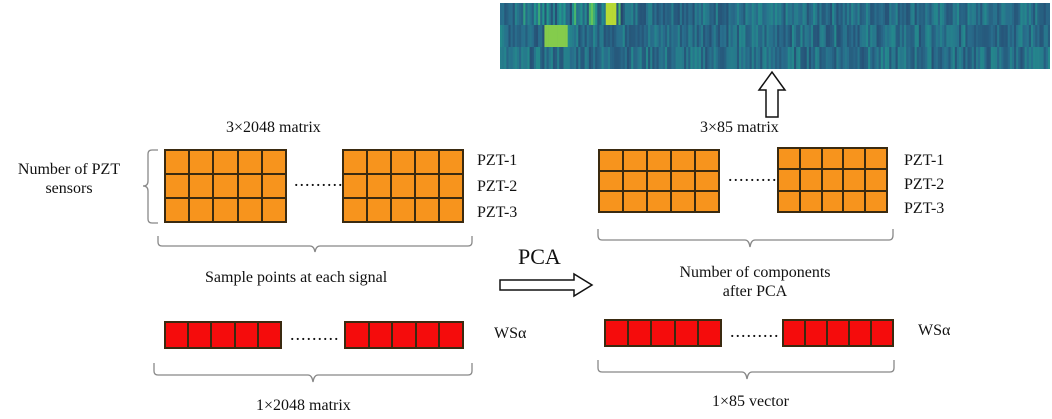  Describe the element at coordinates (924, 208) in the screenshot. I see `right-row-label-3: PZT-3` at that location.